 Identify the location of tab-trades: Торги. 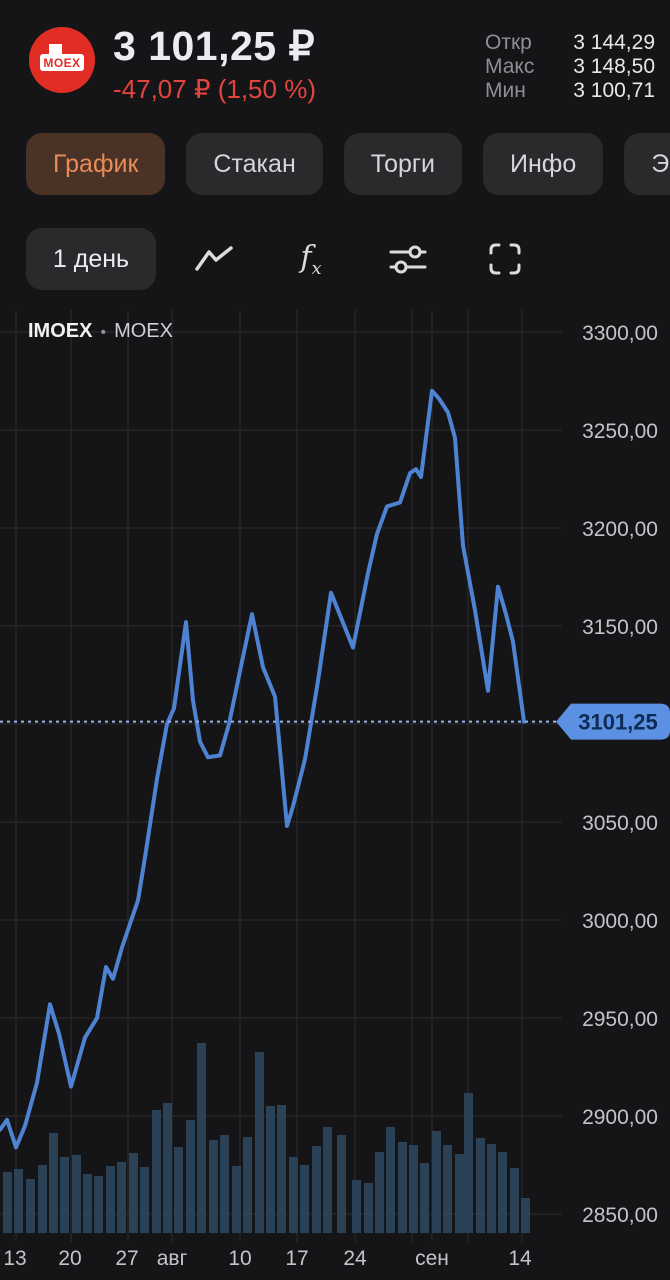
(402, 164).